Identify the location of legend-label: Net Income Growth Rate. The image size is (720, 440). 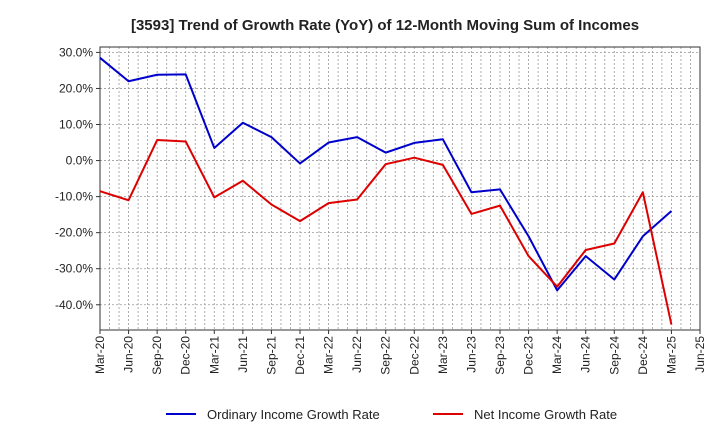
(545, 414).